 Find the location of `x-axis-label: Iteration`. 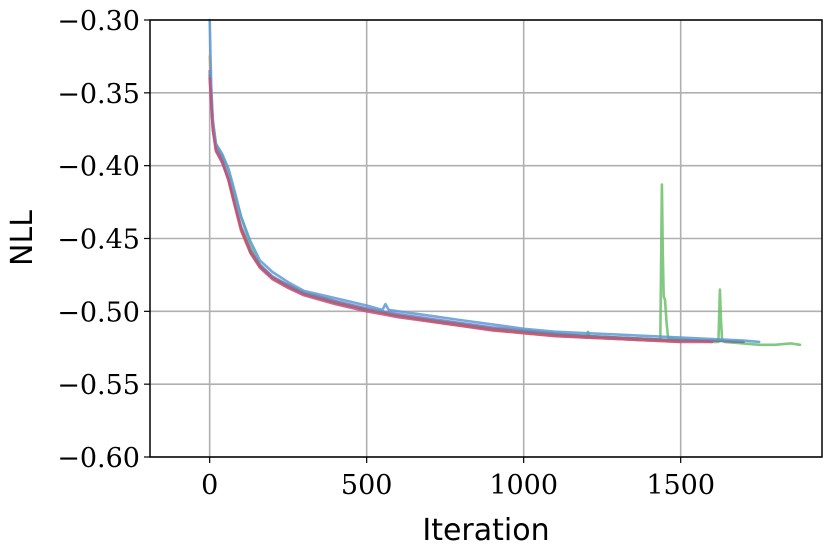

x-axis-label: Iteration is located at coordinates (485, 530).